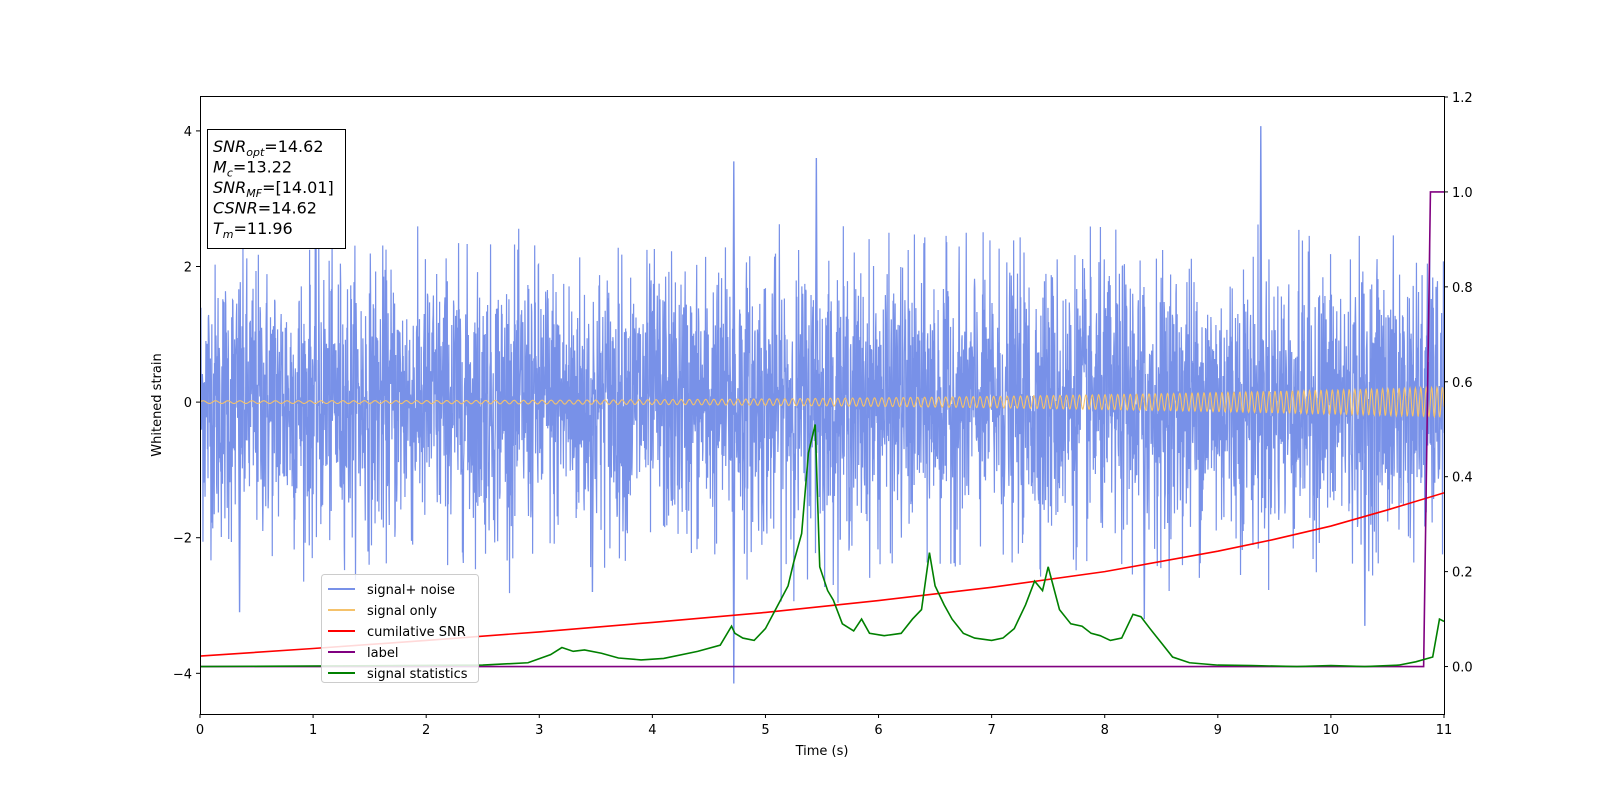  I want to click on info-value: =[14.01], so click(298, 187).